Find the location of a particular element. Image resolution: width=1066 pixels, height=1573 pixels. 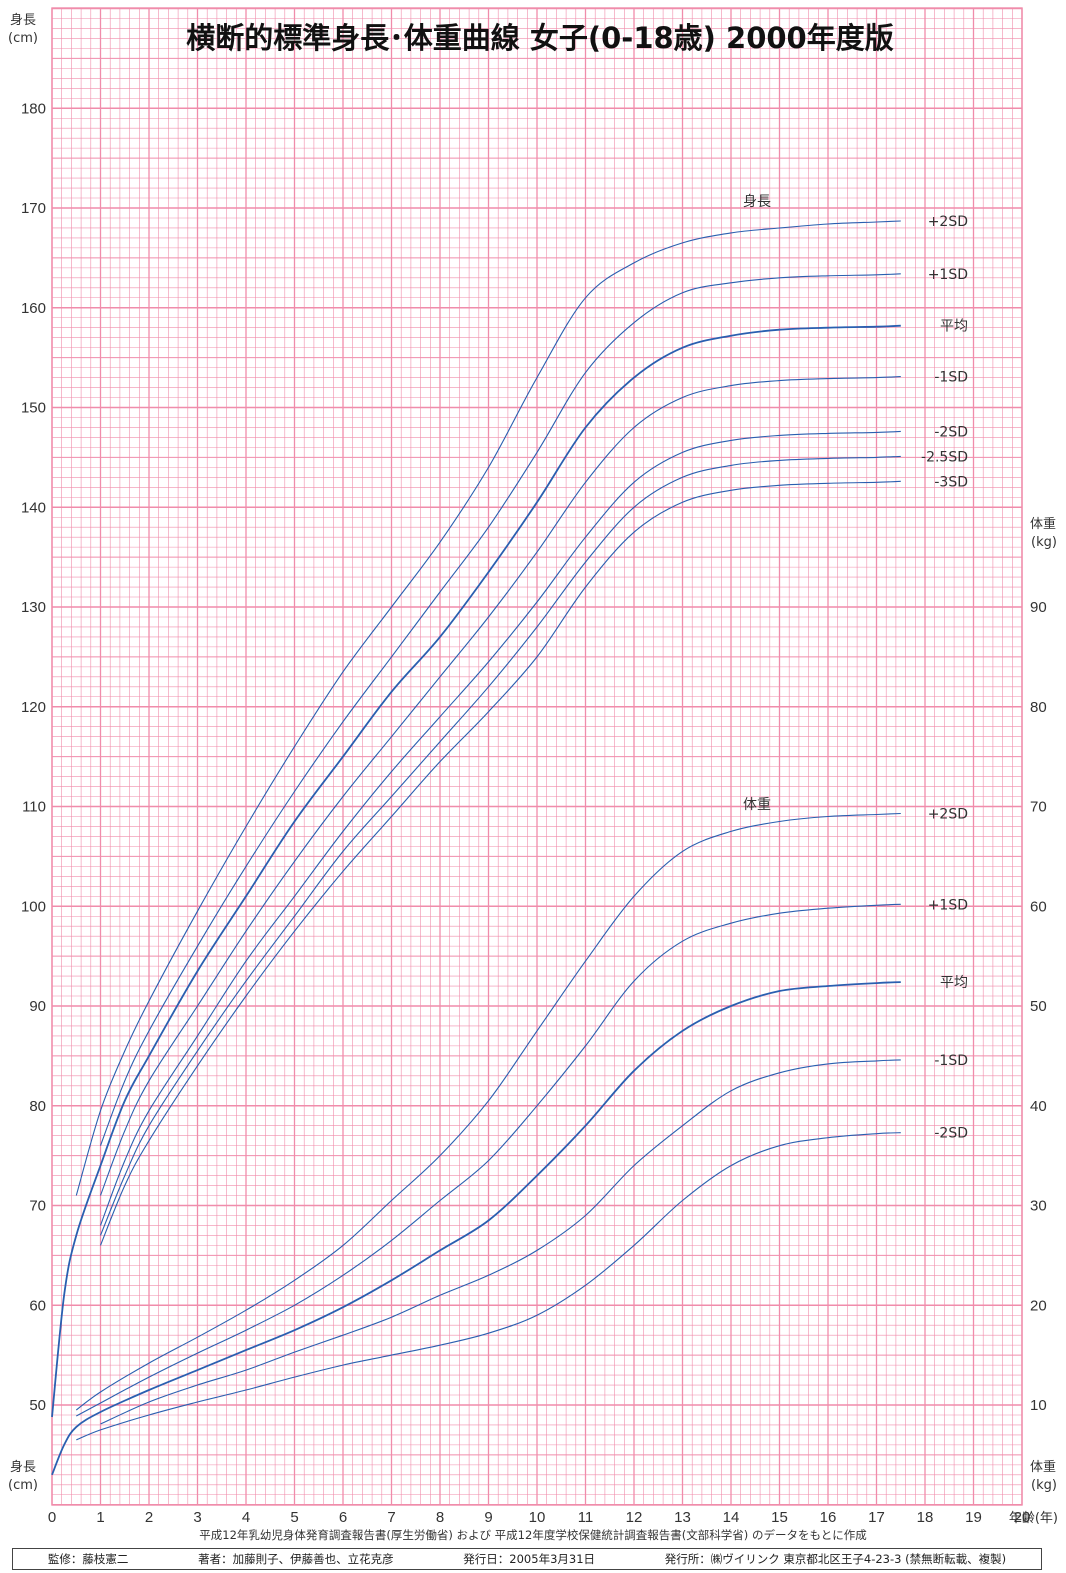

y-left-tick-label: 50 is located at coordinates (37, 1405).